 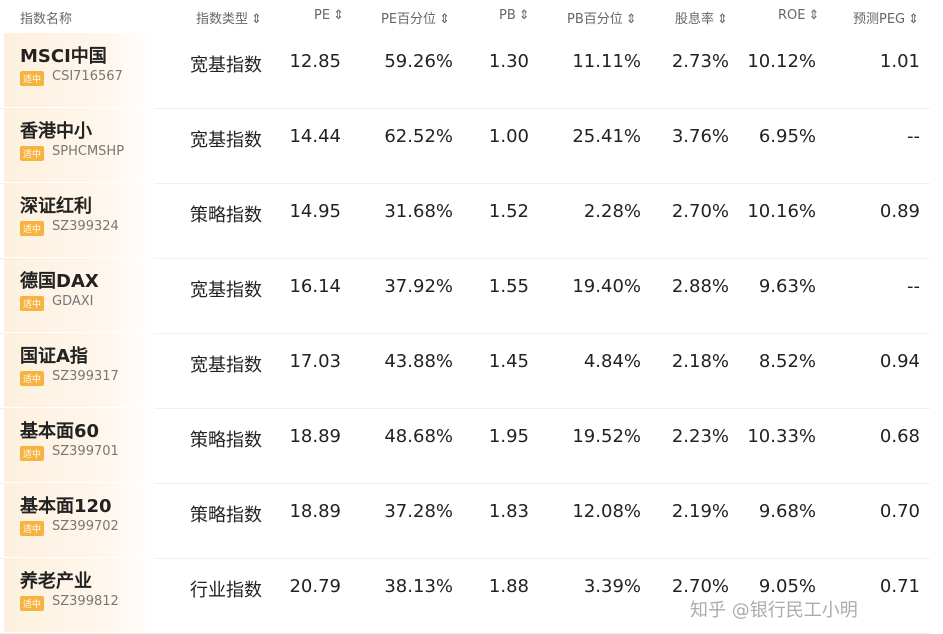 I want to click on index-name: 养老产业, so click(x=56, y=581).